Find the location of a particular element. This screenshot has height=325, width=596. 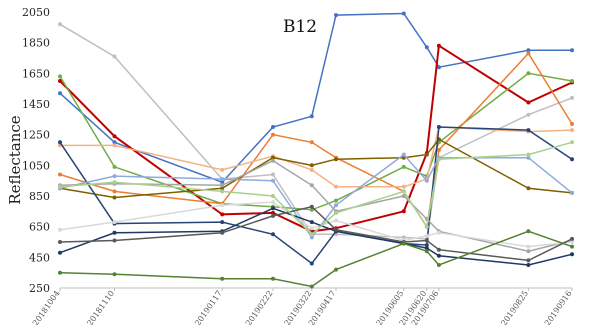

y-tick-label: 250 is located at coordinates (39, 288).